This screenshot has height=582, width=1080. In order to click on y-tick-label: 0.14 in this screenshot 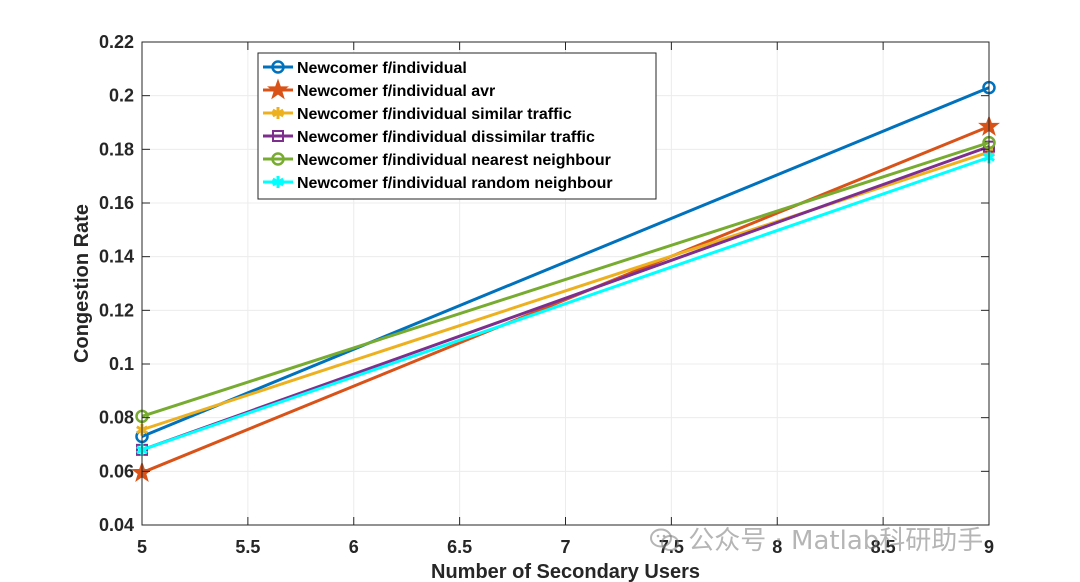, I will do `click(116, 257)`.